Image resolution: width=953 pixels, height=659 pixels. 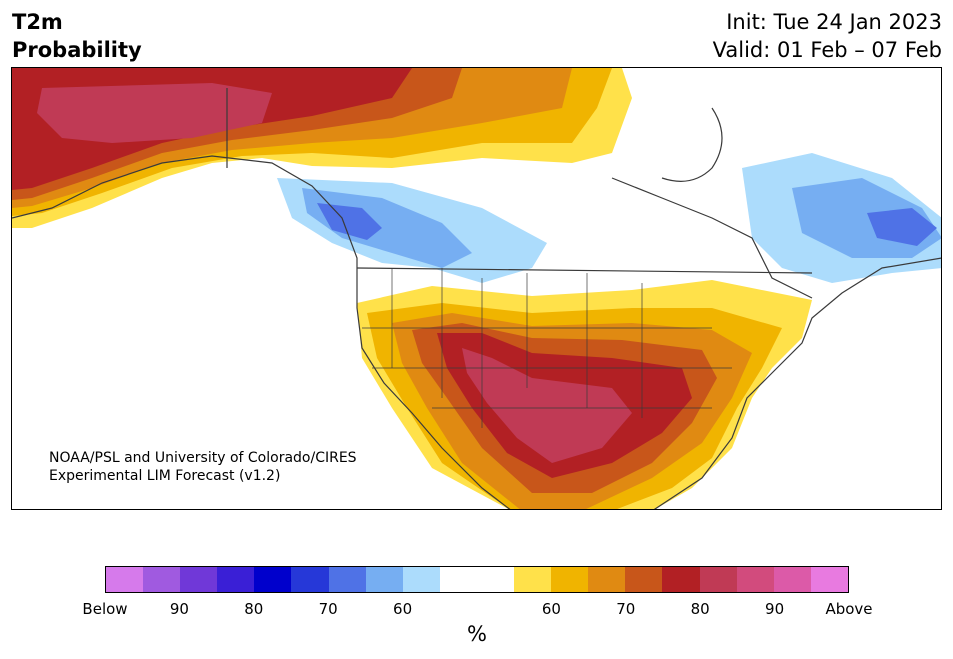 What do you see at coordinates (37, 22) in the screenshot?
I see `variable-name: T2m` at bounding box center [37, 22].